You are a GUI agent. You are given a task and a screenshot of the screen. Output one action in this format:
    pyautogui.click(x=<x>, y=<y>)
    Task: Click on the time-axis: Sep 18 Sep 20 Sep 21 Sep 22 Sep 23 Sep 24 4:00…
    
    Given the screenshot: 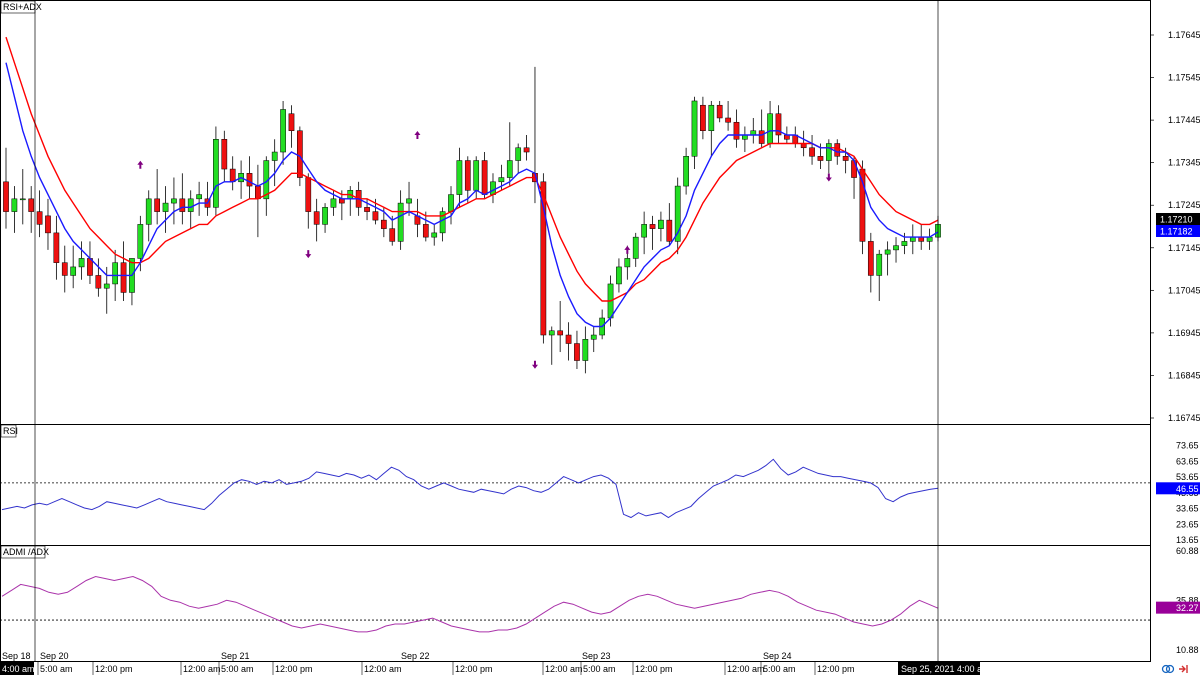 What is the action you would take?
    pyautogui.click(x=495, y=663)
    